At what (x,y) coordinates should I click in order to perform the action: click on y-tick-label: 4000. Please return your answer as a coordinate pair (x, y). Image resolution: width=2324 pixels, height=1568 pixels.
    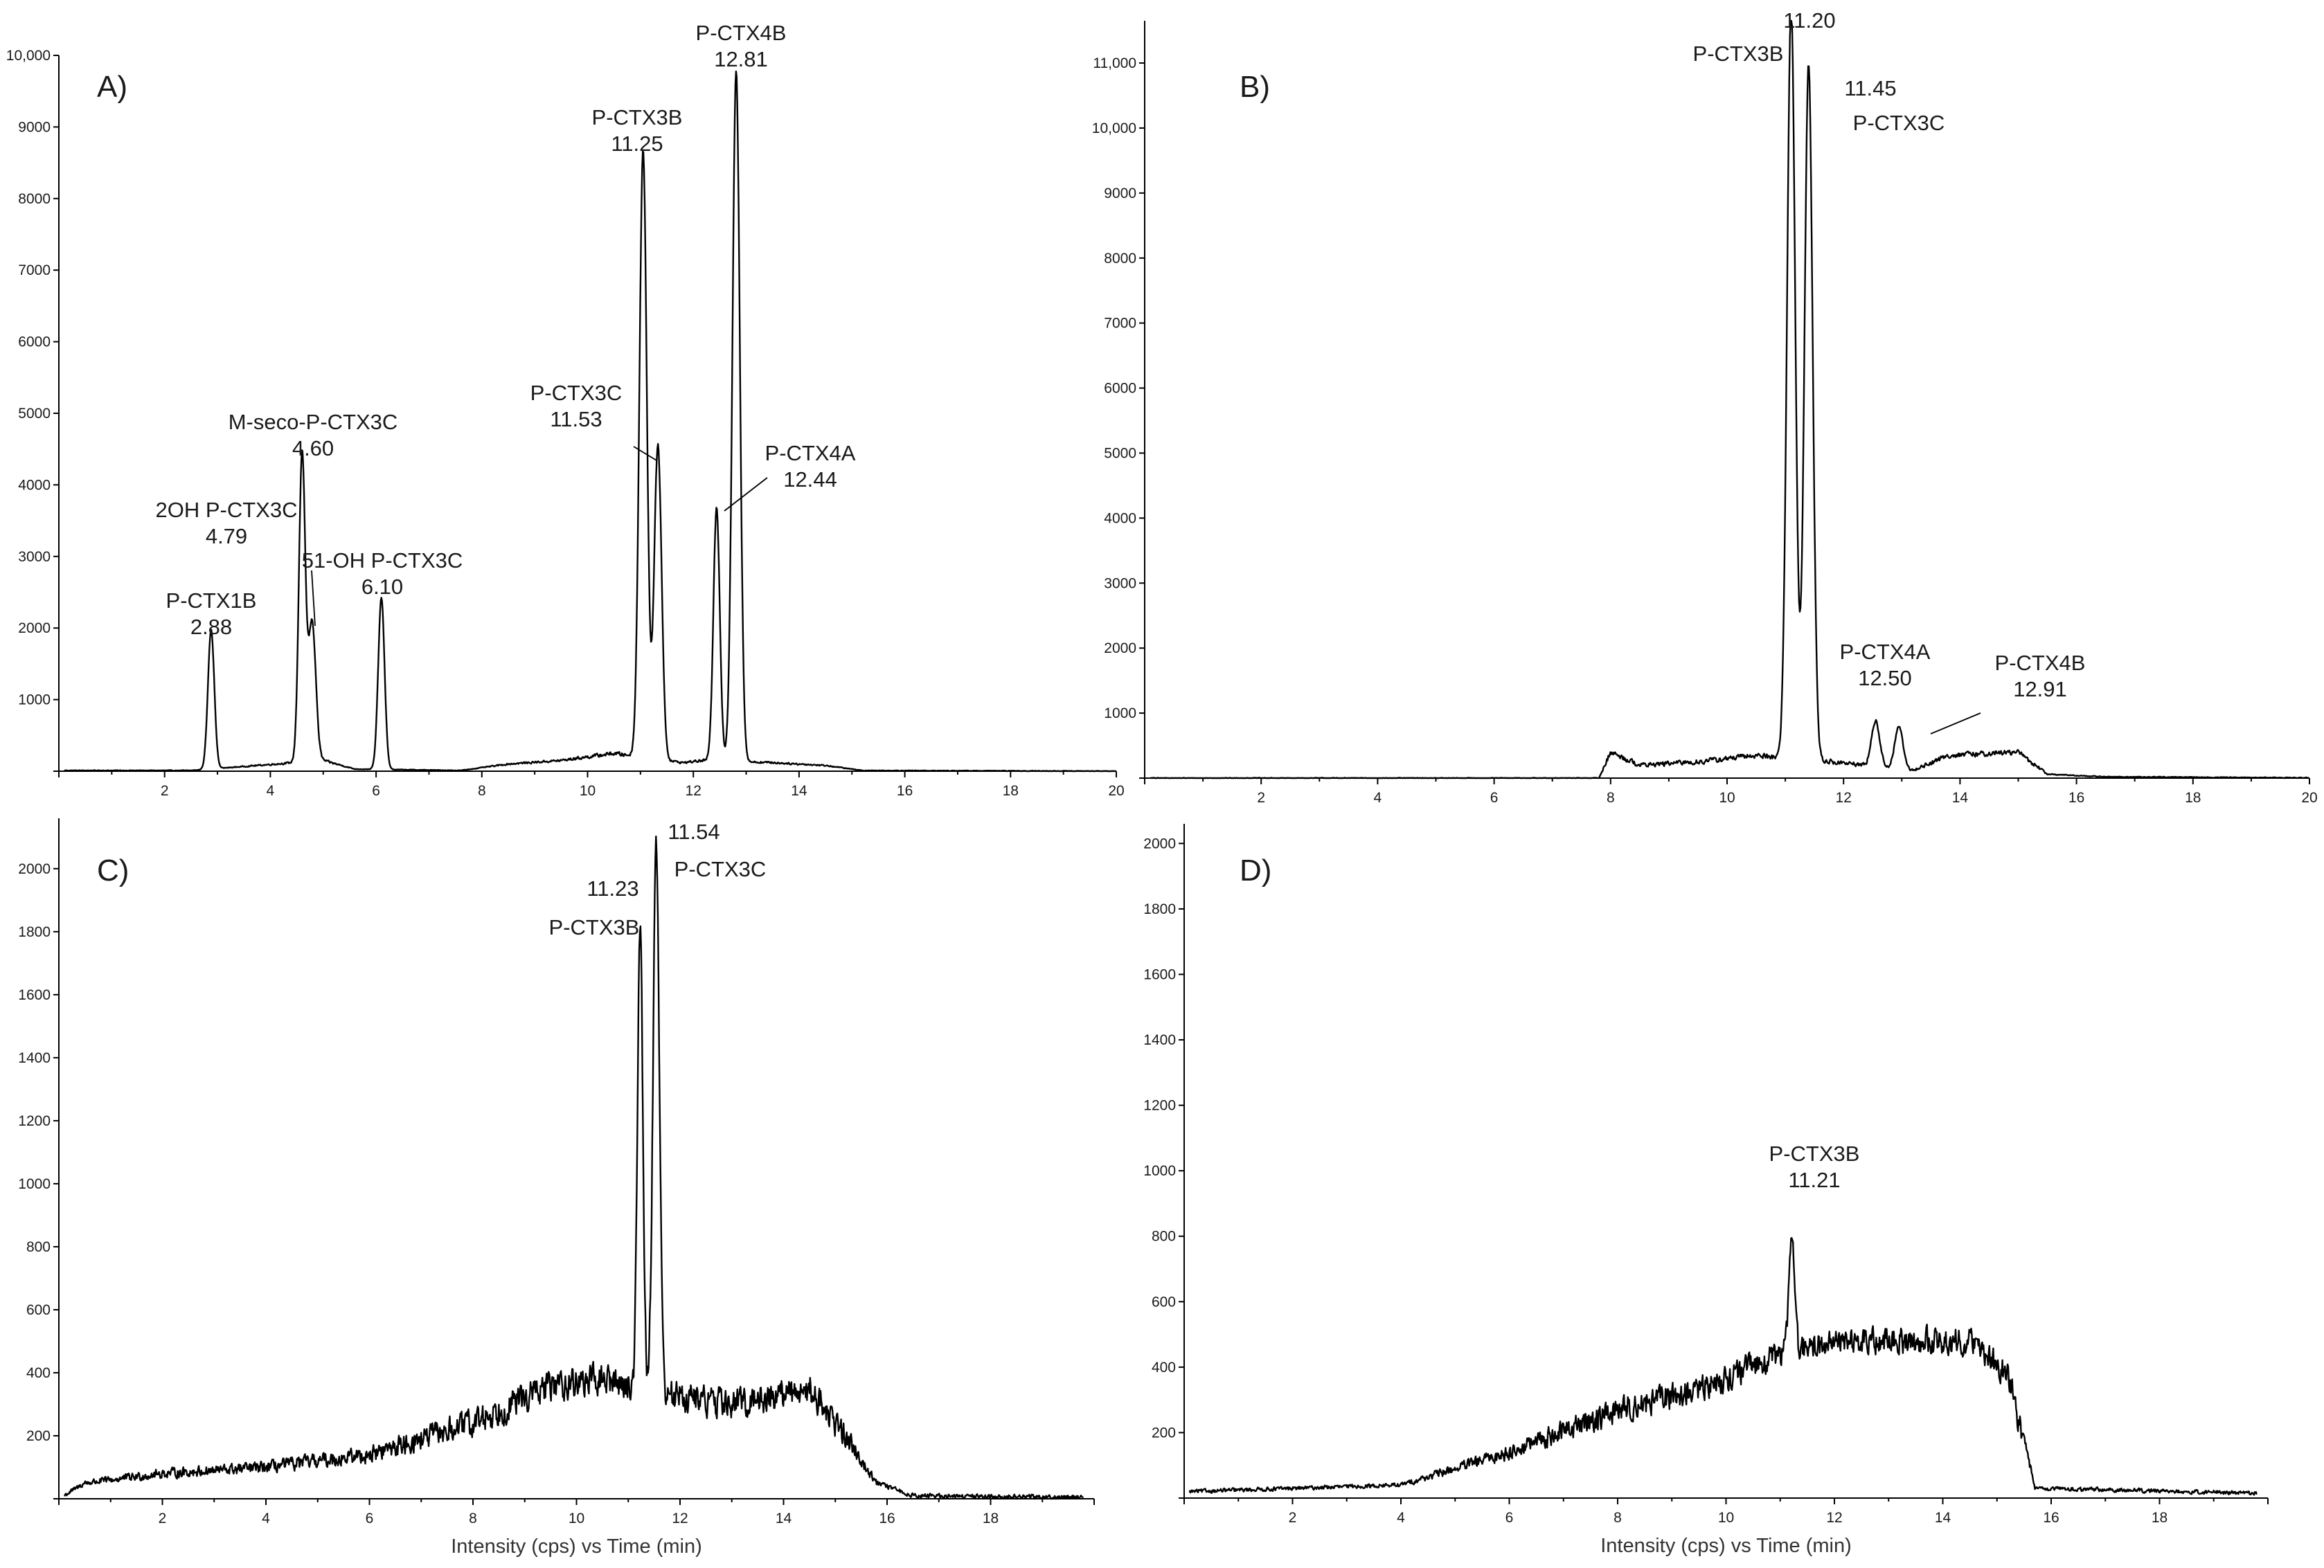
    Looking at the image, I should click on (1120, 518).